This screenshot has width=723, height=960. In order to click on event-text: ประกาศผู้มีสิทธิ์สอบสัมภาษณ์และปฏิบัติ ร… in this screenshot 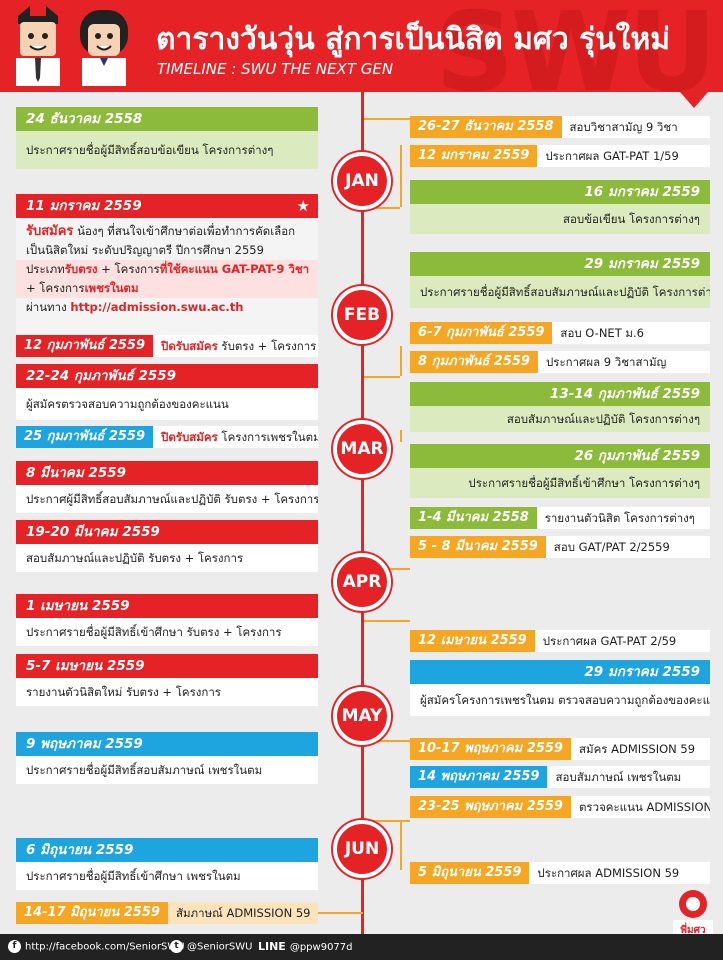, I will do `click(167, 499)`.